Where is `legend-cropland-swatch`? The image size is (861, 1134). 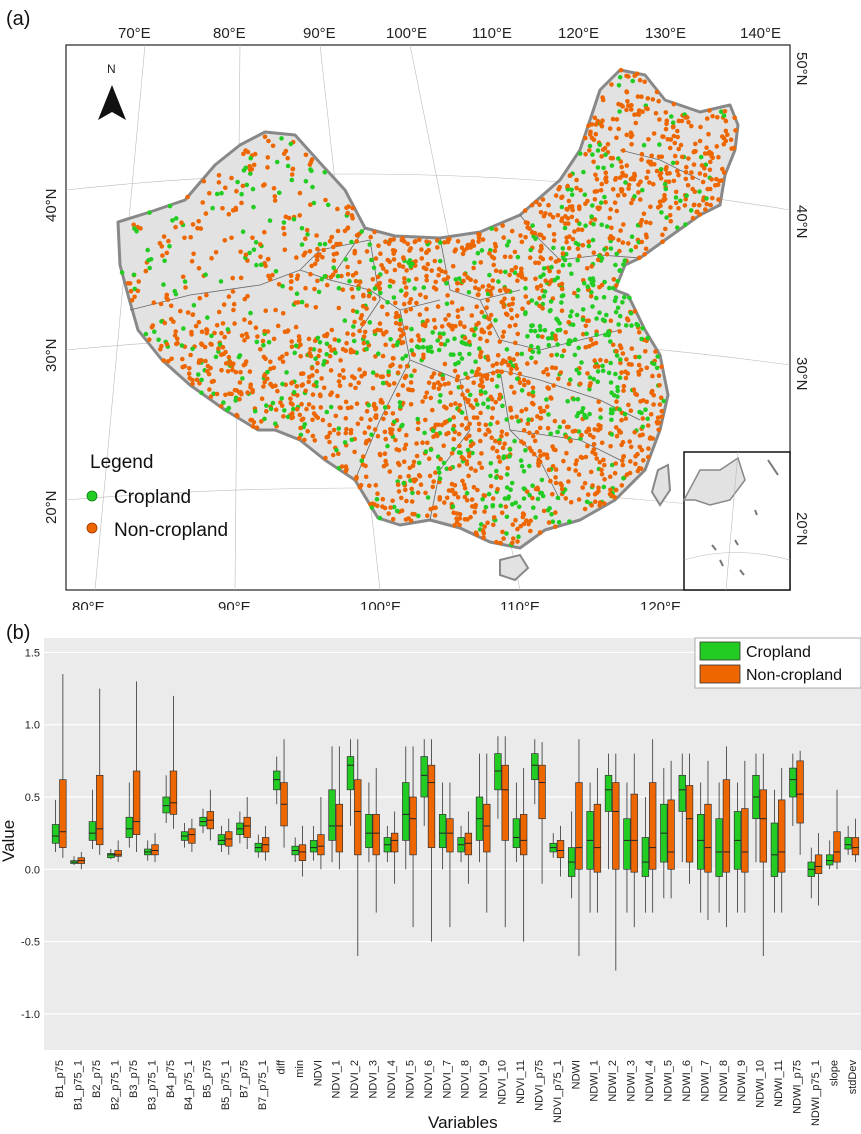 legend-cropland-swatch is located at coordinates (720, 651).